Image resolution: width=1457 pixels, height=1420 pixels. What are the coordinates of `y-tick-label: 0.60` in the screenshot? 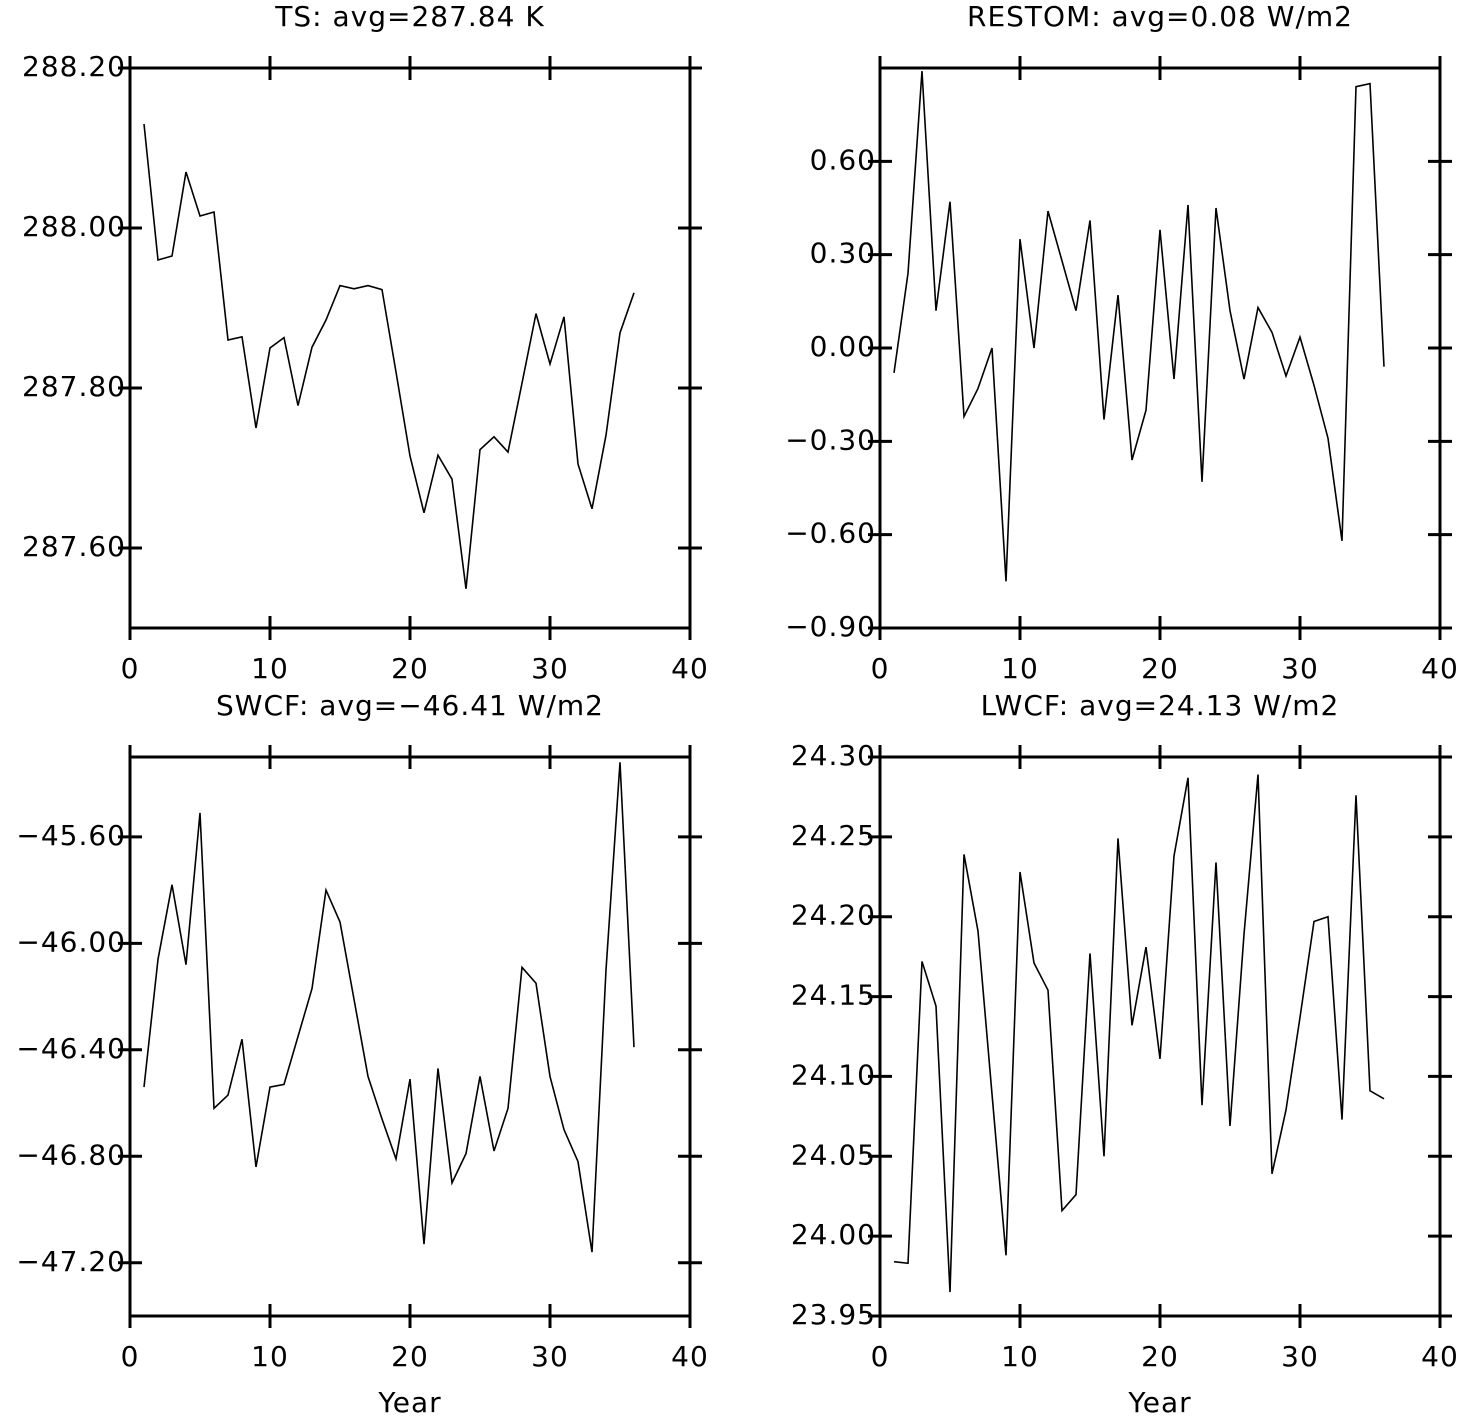 It's located at (843, 159).